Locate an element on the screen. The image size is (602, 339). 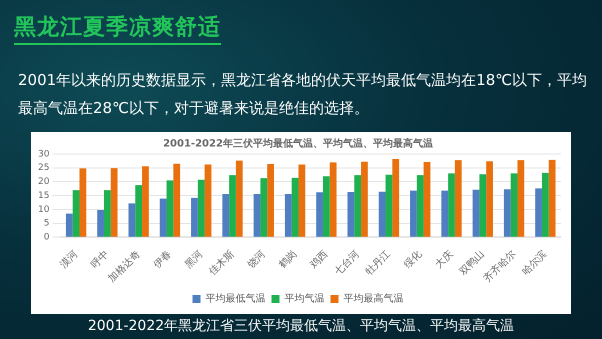
x-tick-label: 哈尔滨 is located at coordinates (535, 263).